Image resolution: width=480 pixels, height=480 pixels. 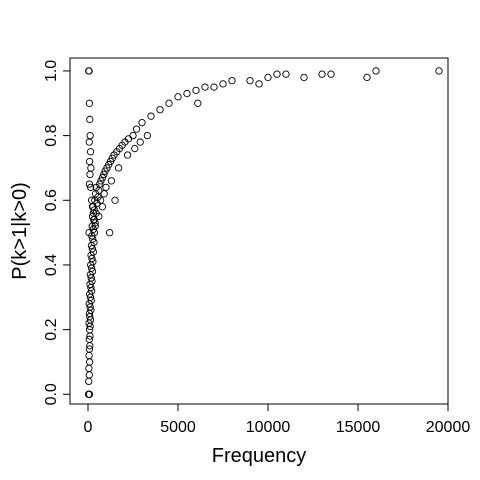 I want to click on y-tick-label: 0.0, so click(x=51, y=394).